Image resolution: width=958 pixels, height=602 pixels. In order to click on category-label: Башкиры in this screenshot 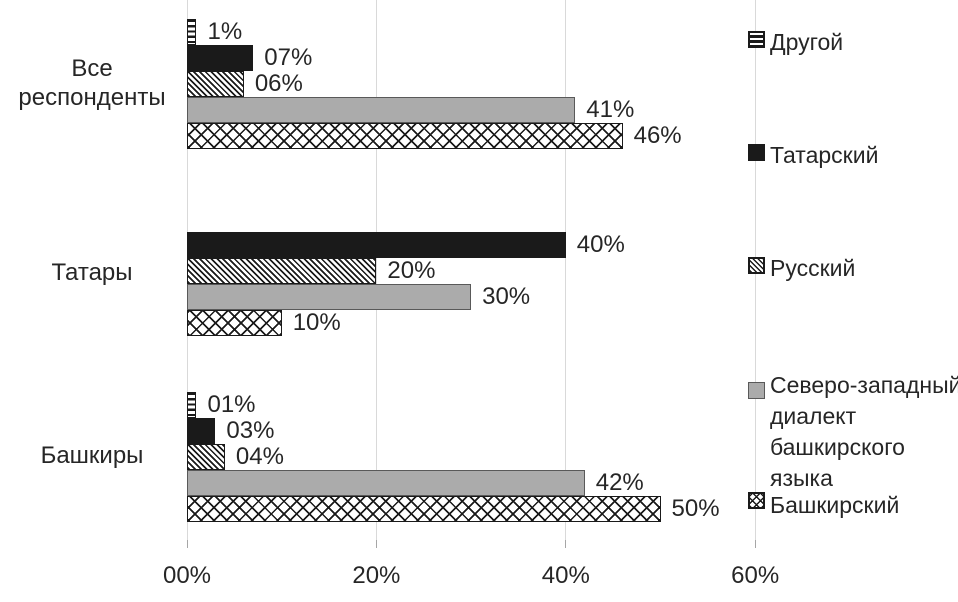, I will do `click(92, 455)`.